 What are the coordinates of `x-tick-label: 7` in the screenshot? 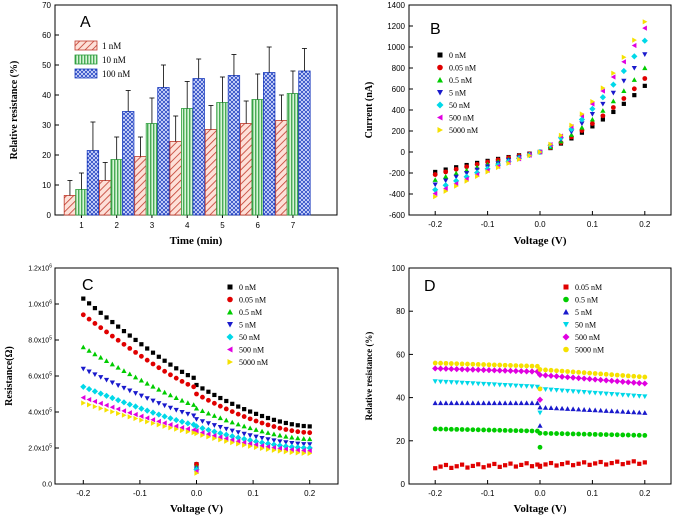 It's located at (293, 225).